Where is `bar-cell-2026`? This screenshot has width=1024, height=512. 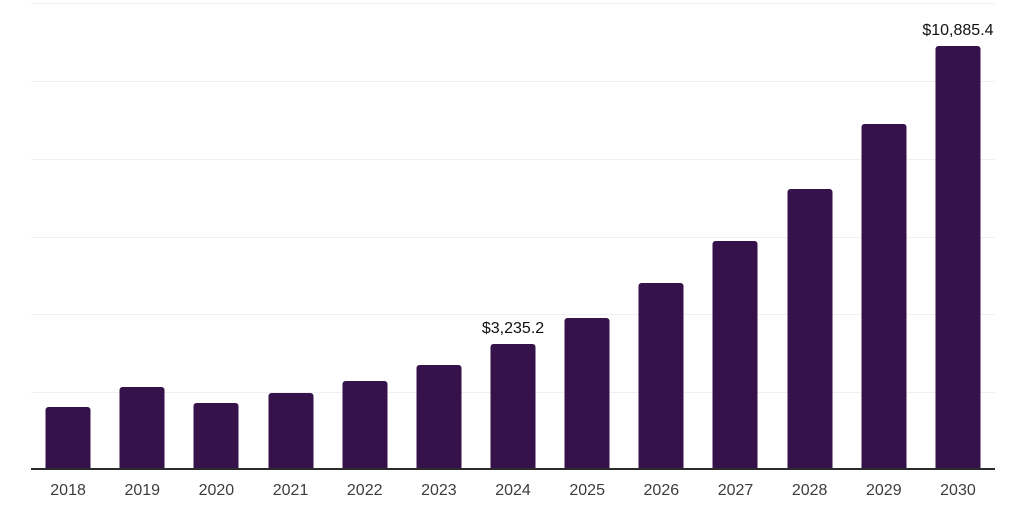 bar-cell-2026 is located at coordinates (661, 236).